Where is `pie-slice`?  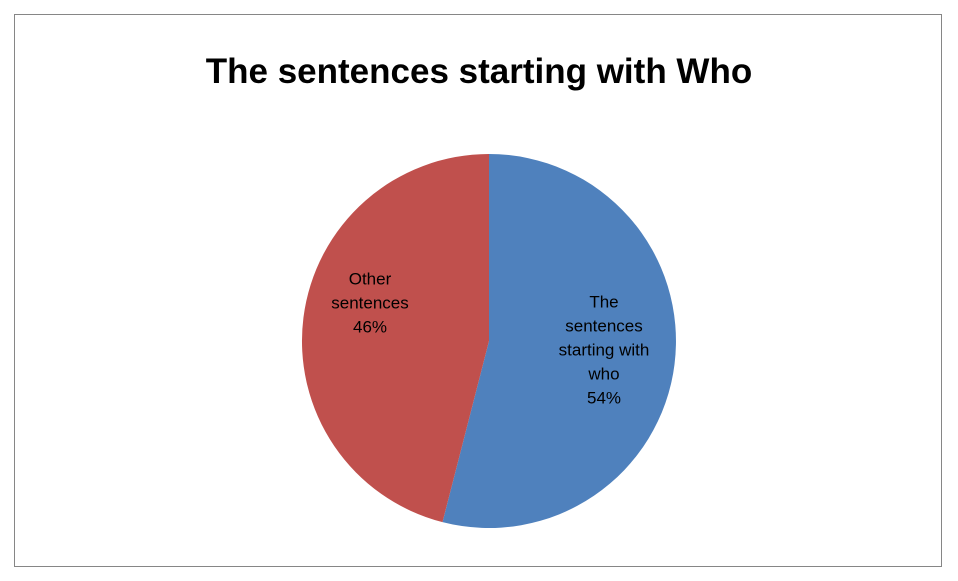
pie-slice is located at coordinates (395, 338).